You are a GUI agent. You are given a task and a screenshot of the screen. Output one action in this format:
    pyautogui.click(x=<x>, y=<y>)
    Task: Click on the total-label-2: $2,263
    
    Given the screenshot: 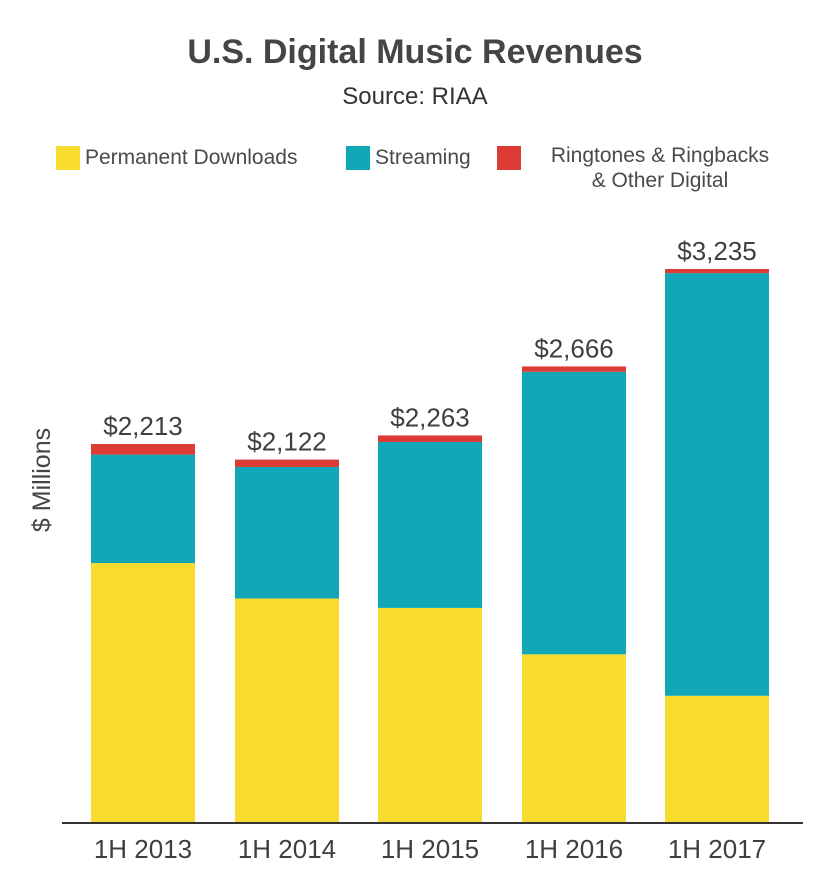 What is the action you would take?
    pyautogui.click(x=430, y=417)
    